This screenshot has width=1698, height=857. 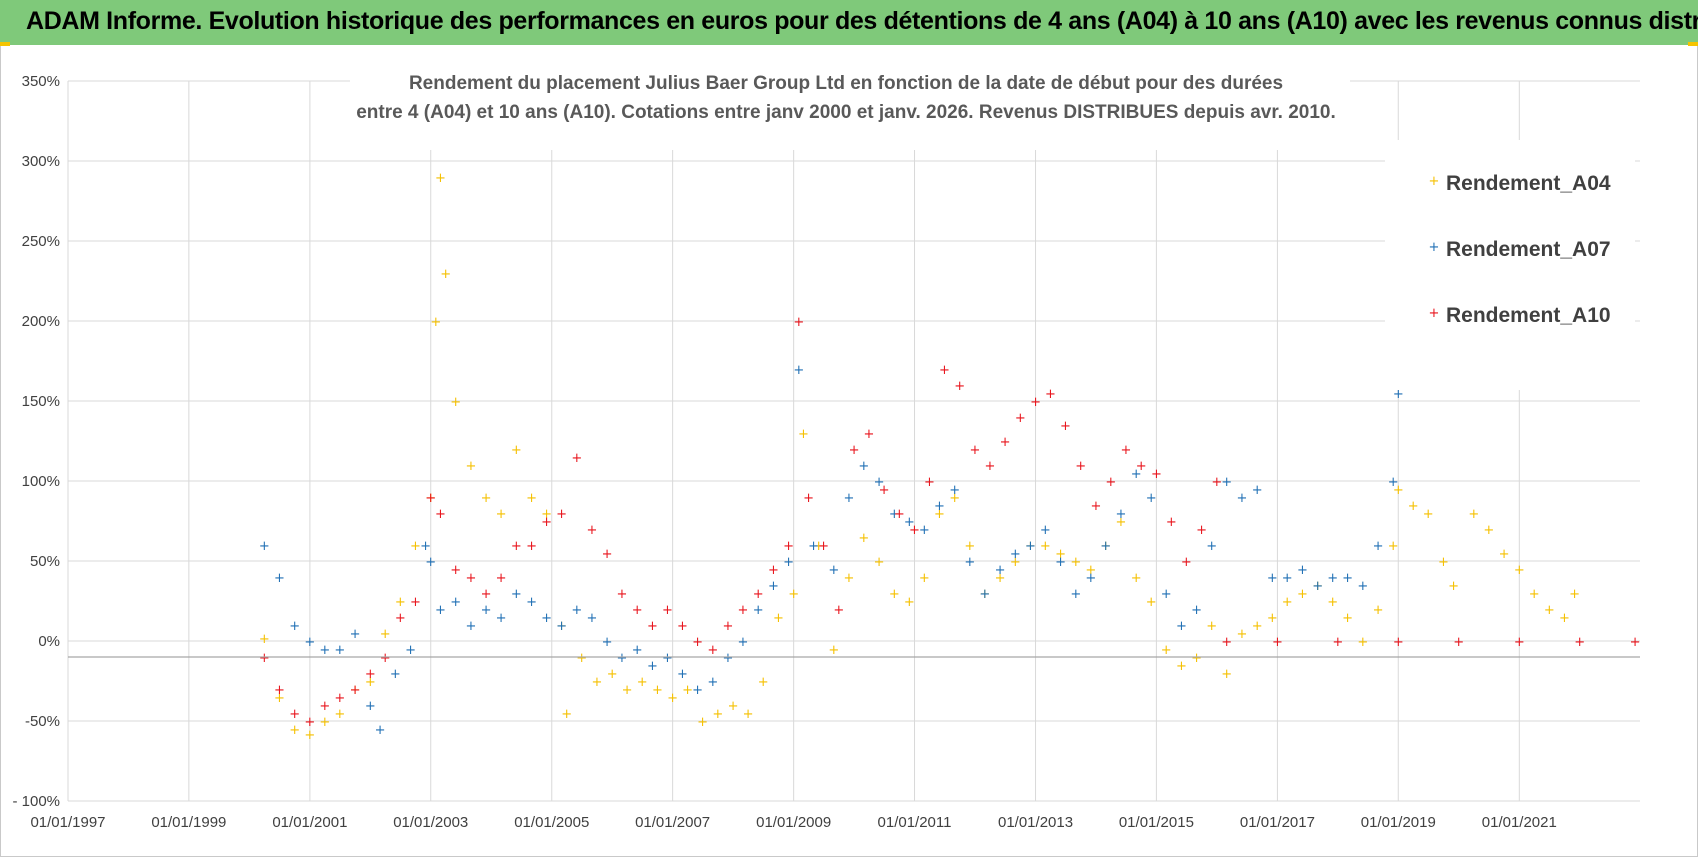 What do you see at coordinates (1434, 313) in the screenshot?
I see `legend-marker-a10: +` at bounding box center [1434, 313].